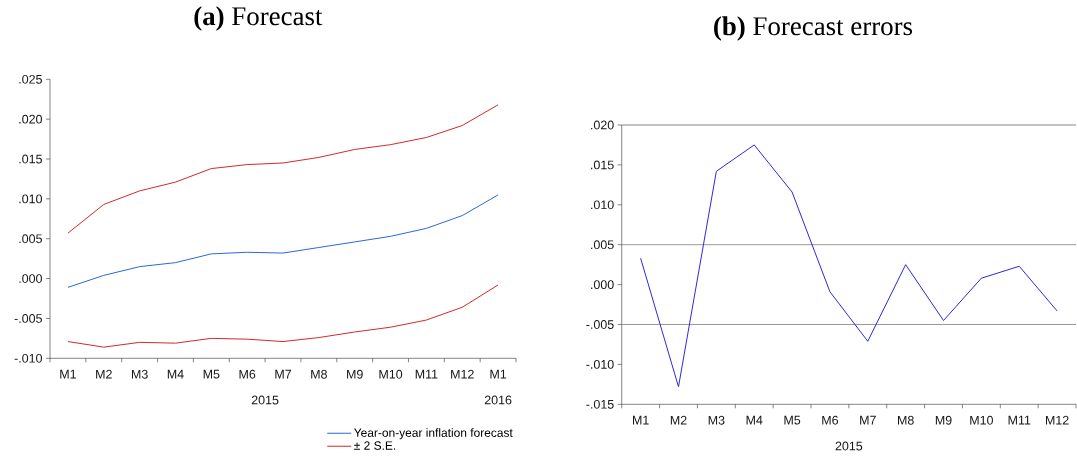 This screenshot has width=1077, height=456. What do you see at coordinates (375, 445) in the screenshot?
I see `legend-label: ± 2 S.E.` at bounding box center [375, 445].